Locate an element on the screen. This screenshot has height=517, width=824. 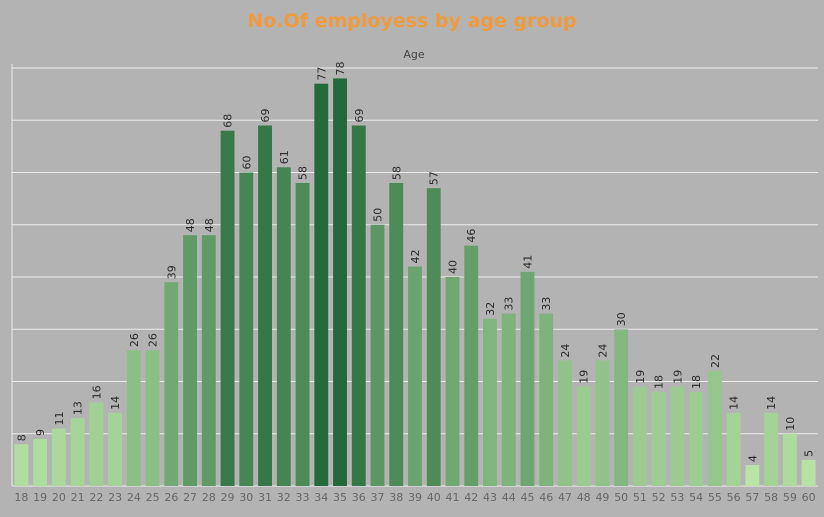
x-tick-label: 52 is located at coordinates (659, 497).